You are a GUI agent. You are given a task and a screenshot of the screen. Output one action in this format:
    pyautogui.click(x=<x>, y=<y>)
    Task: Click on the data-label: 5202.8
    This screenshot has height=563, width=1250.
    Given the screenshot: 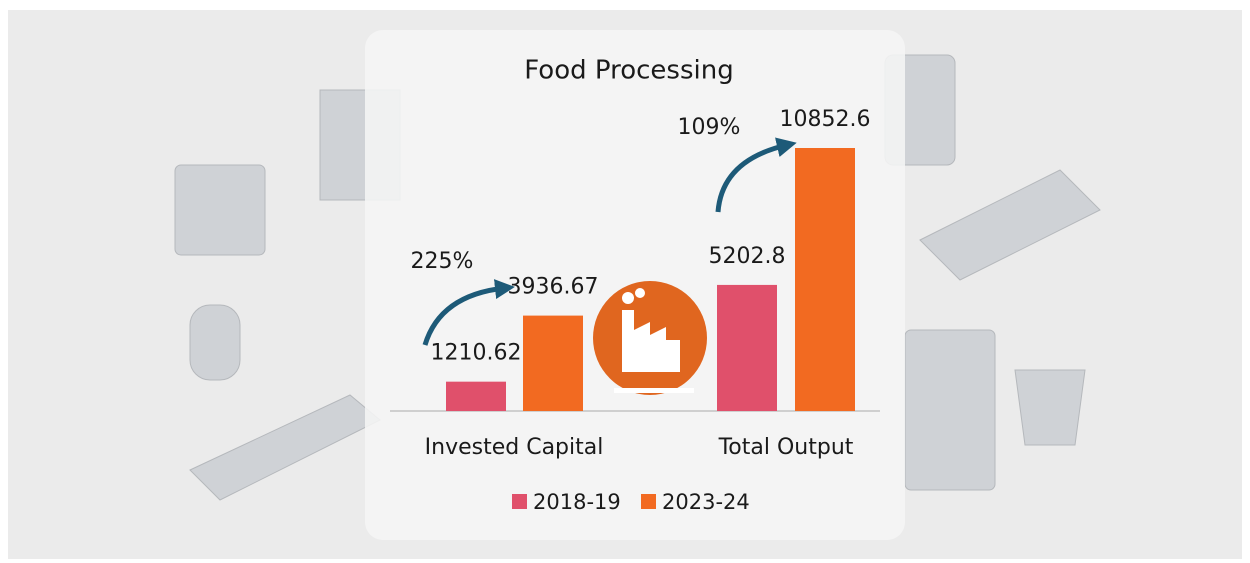 What is the action you would take?
    pyautogui.click(x=747, y=256)
    